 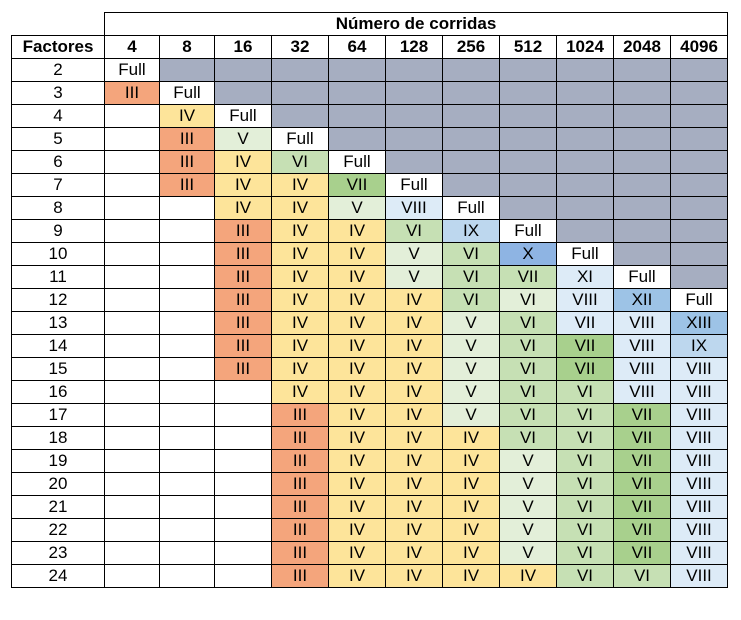 What do you see at coordinates (370, 185) in the screenshot?
I see `table-row: 7 III IV IV VII Full` at bounding box center [370, 185].